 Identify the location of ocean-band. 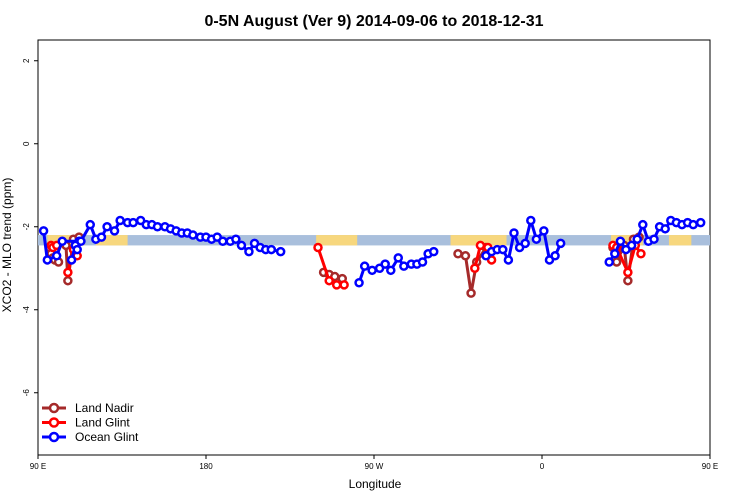
(374, 240).